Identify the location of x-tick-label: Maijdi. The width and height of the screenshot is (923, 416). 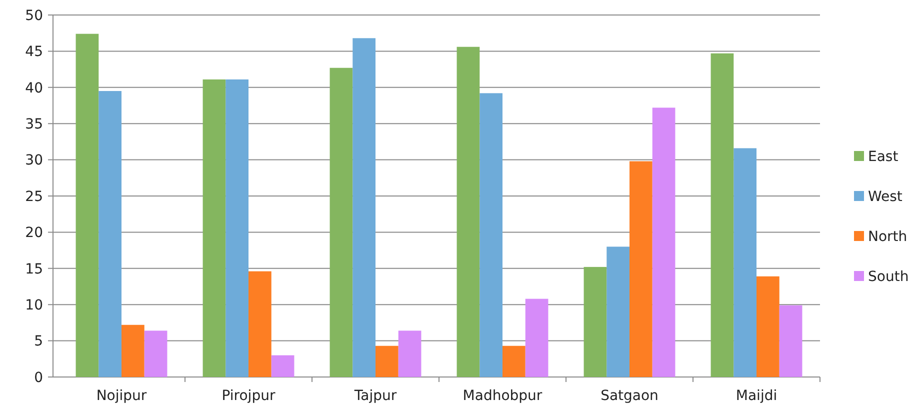
(757, 396).